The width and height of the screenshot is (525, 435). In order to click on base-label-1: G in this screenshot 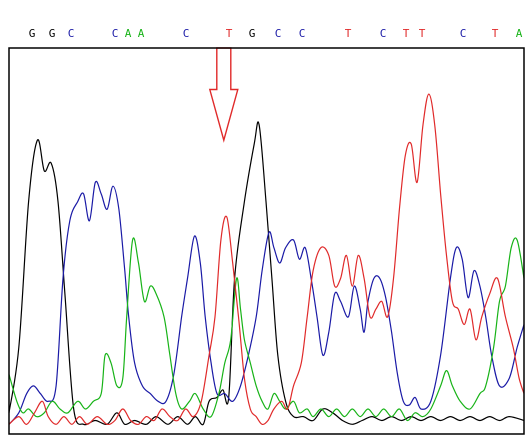, I will do `click(32, 33)`.